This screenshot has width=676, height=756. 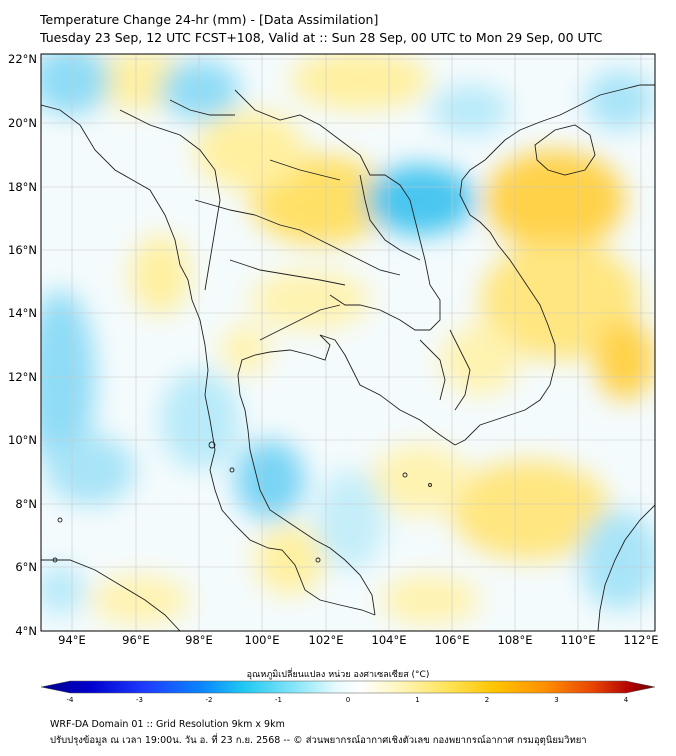 What do you see at coordinates (22, 123) in the screenshot?
I see `lat-label: 20°N` at bounding box center [22, 123].